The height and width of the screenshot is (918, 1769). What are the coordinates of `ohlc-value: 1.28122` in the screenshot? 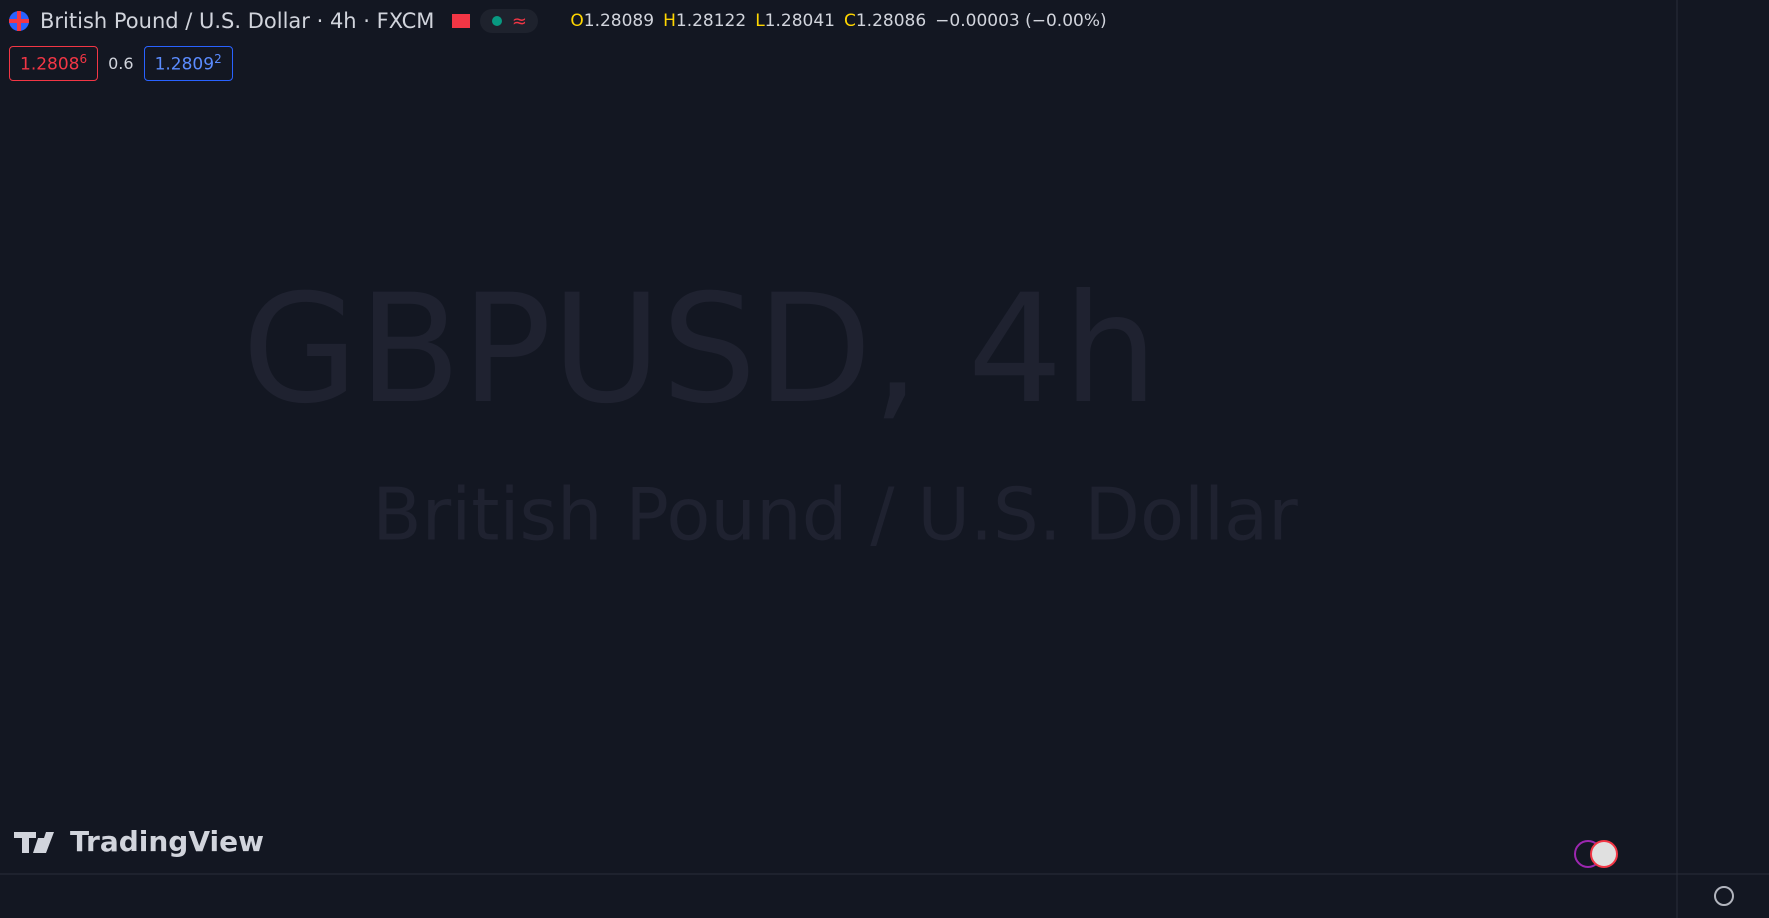 It's located at (711, 21).